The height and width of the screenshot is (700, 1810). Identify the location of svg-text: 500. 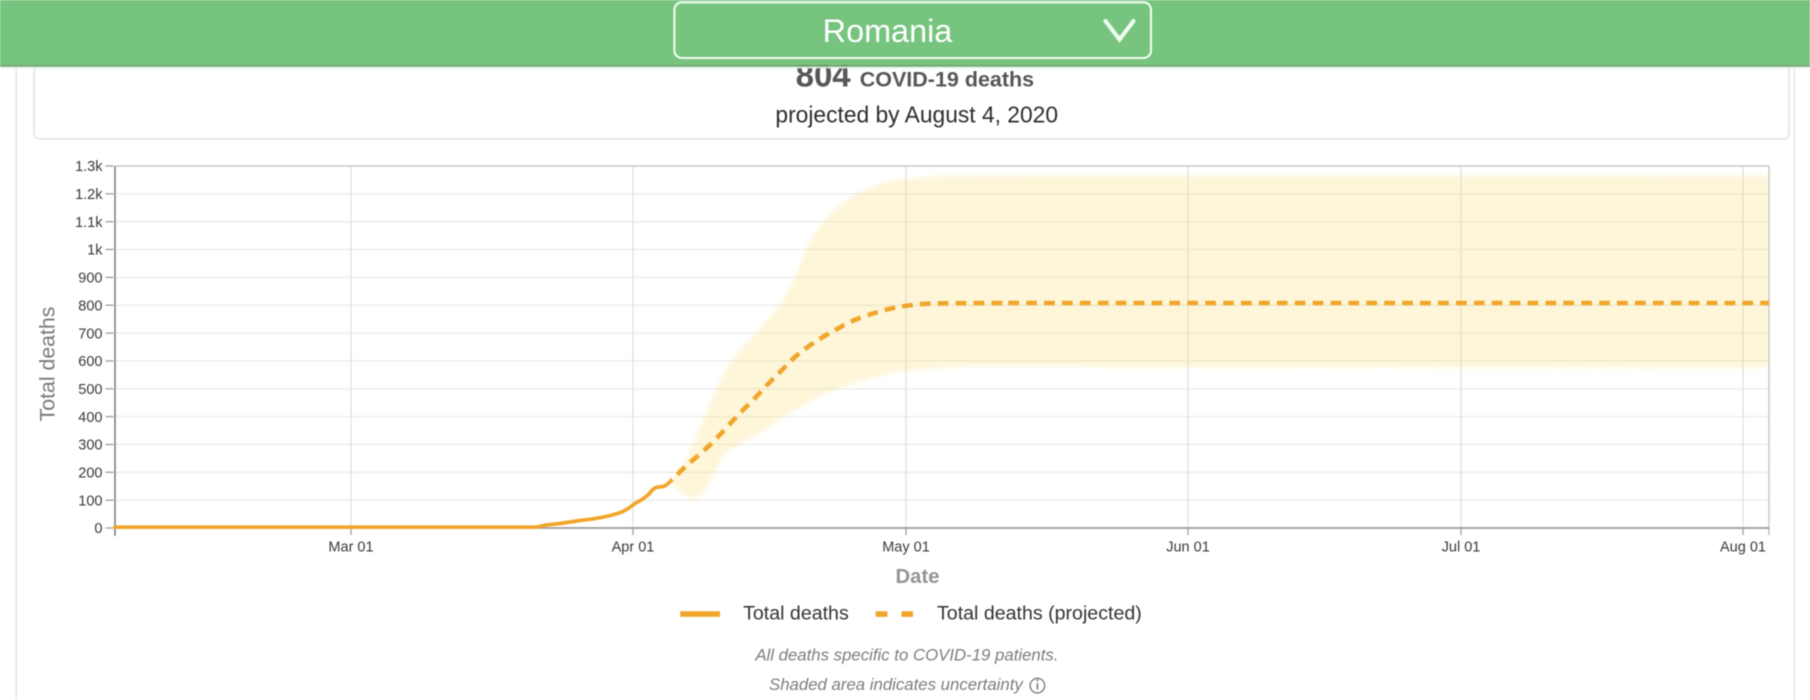
(90, 390).